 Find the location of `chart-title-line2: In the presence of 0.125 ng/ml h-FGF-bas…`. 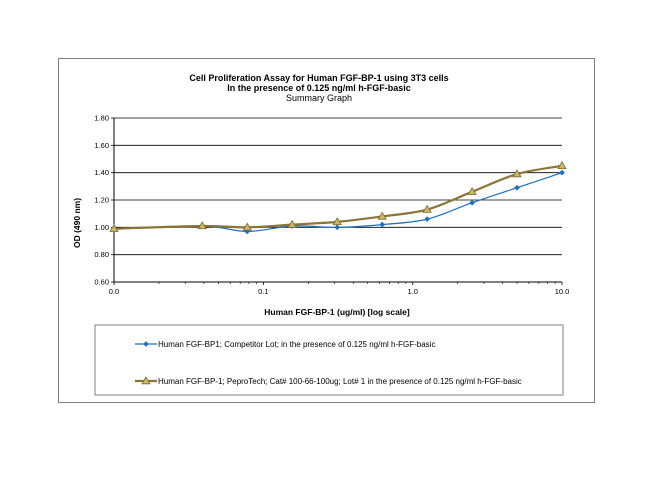

chart-title-line2: In the presence of 0.125 ng/ml h-FGF-bas… is located at coordinates (319, 88).